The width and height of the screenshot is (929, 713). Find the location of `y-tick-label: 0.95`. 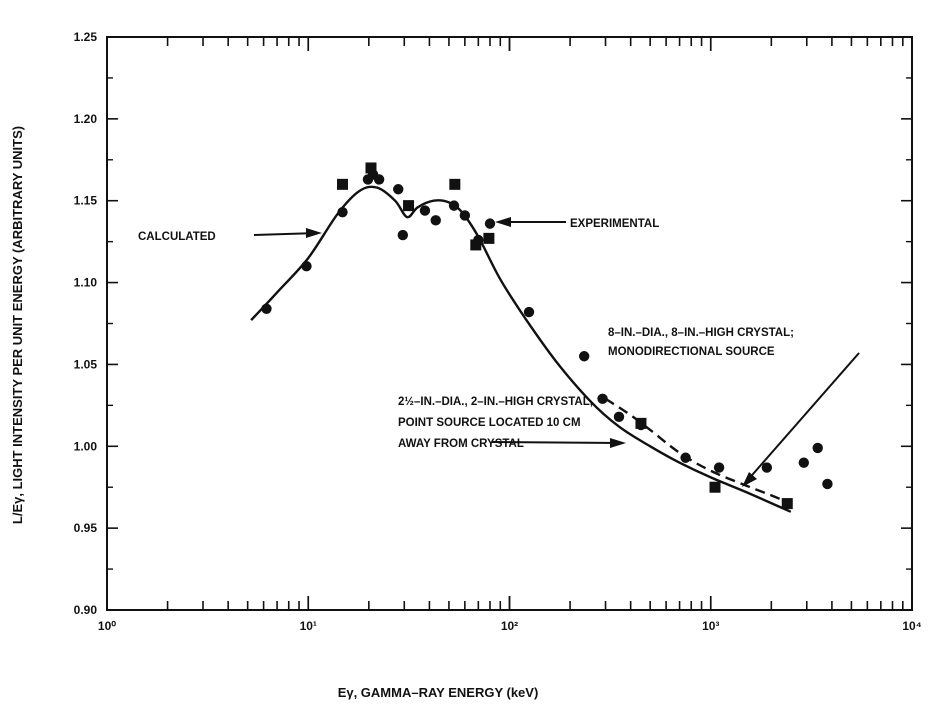

y-tick-label: 0.95 is located at coordinates (86, 528).